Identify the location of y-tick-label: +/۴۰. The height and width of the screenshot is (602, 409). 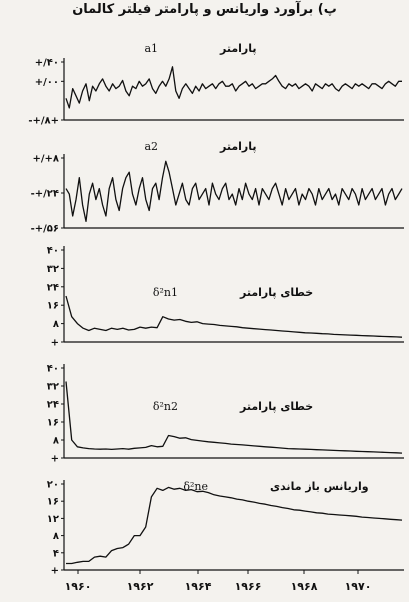
(47, 63).